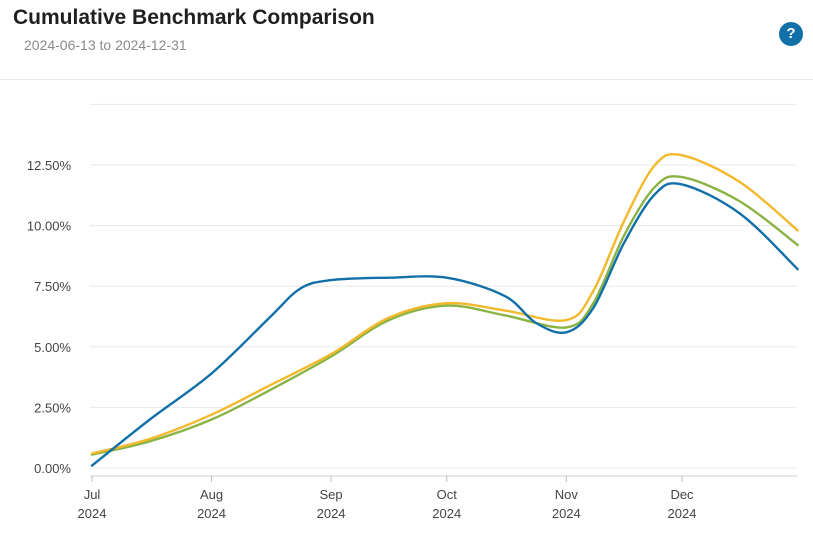 The height and width of the screenshot is (552, 813). Describe the element at coordinates (447, 494) in the screenshot. I see `x-tick-month: Oct` at that location.